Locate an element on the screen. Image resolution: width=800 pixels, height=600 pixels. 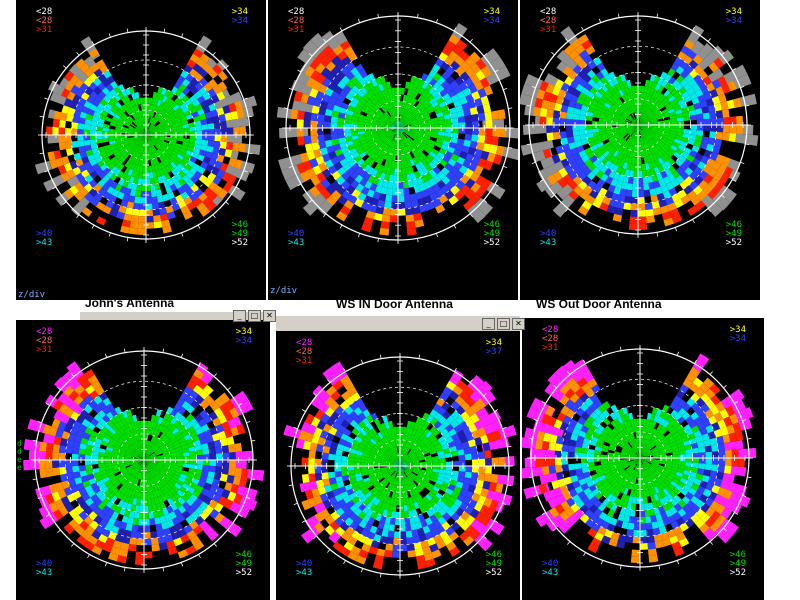
caption-ws-outdoor-antenna: WS Out Door Antenna is located at coordinates (599, 304).